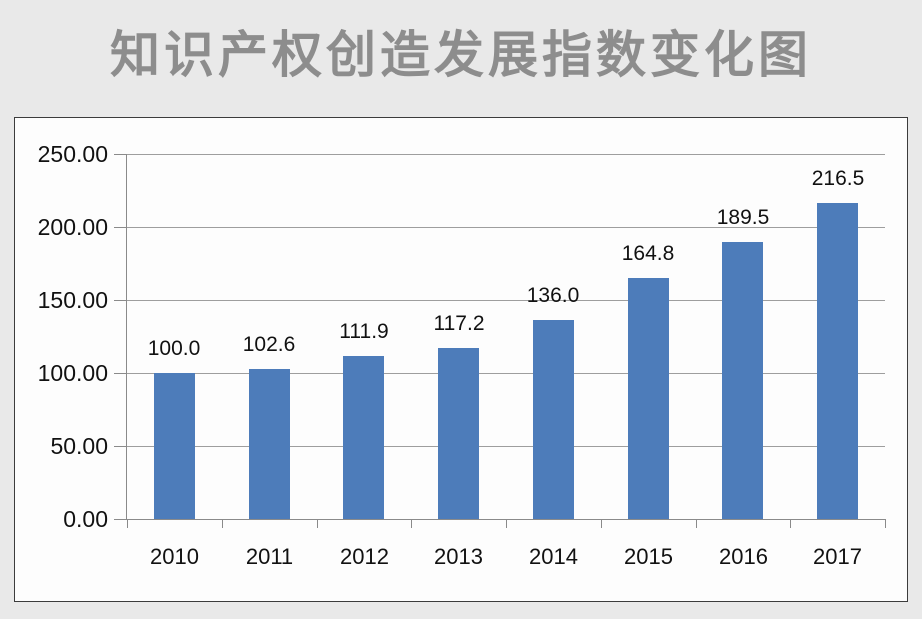 The image size is (922, 619). What do you see at coordinates (743, 556) in the screenshot?
I see `x-axis-label-2016: 2016` at bounding box center [743, 556].